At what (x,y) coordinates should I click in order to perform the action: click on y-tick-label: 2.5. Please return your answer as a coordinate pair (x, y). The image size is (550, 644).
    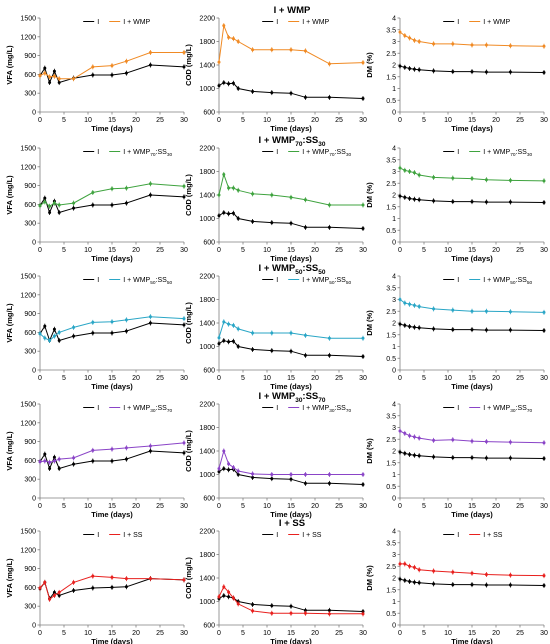
    Looking at the image, I should click on (391, 54).